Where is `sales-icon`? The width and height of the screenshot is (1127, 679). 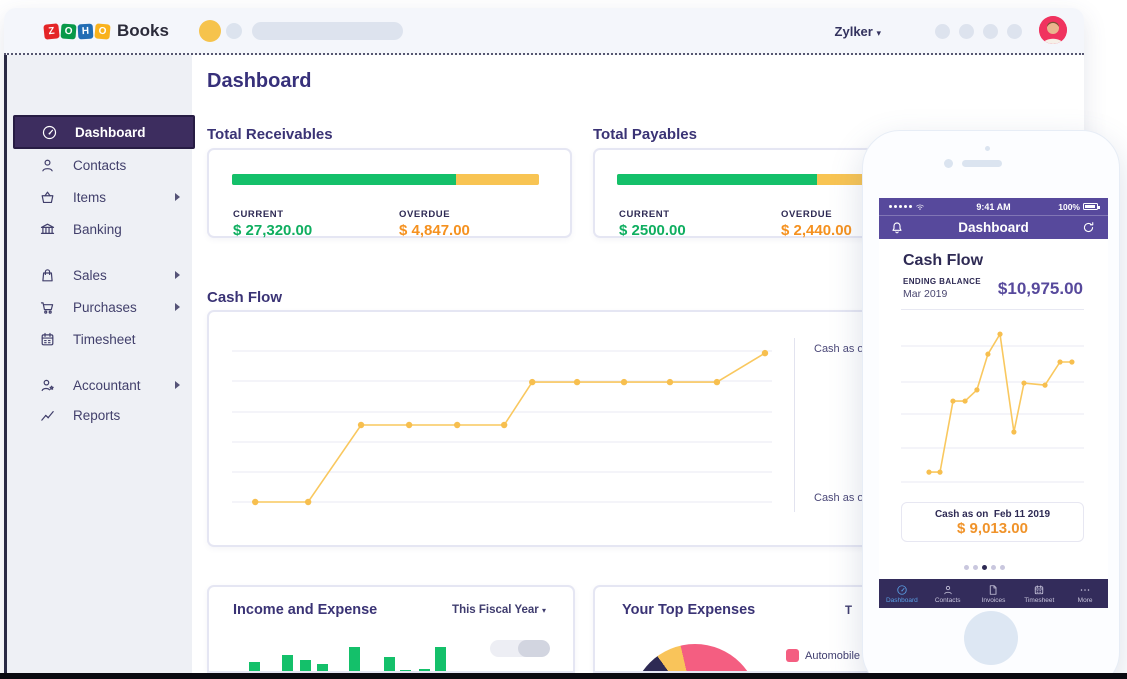
sales-icon is located at coordinates (47, 275).